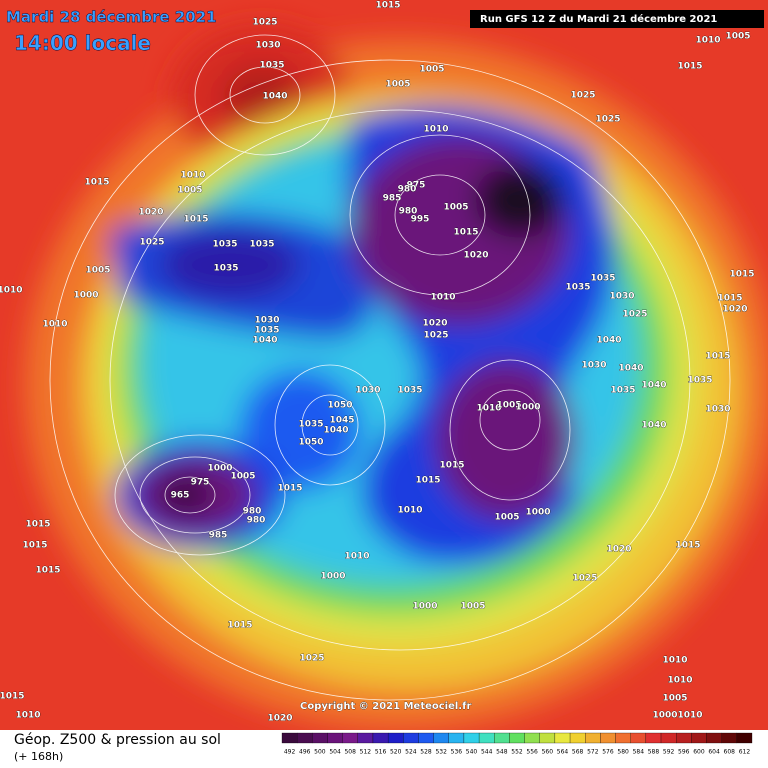 This screenshot has height=768, width=768. Describe the element at coordinates (532, 752) in the screenshot. I see `colorbar-tick-label: 556` at that location.